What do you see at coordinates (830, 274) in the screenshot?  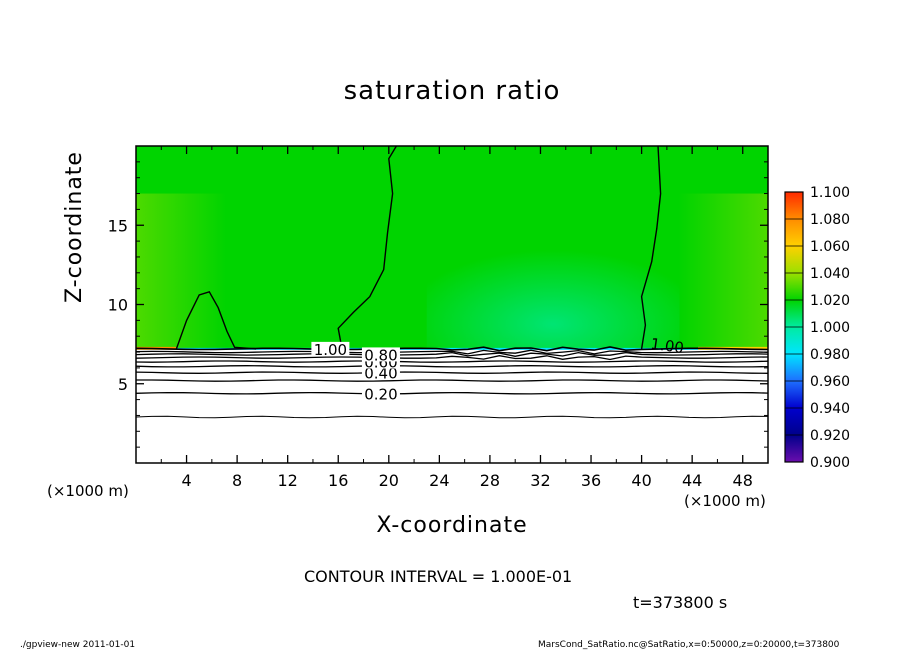 I see `colorbar-label: 1.040` at bounding box center [830, 274].